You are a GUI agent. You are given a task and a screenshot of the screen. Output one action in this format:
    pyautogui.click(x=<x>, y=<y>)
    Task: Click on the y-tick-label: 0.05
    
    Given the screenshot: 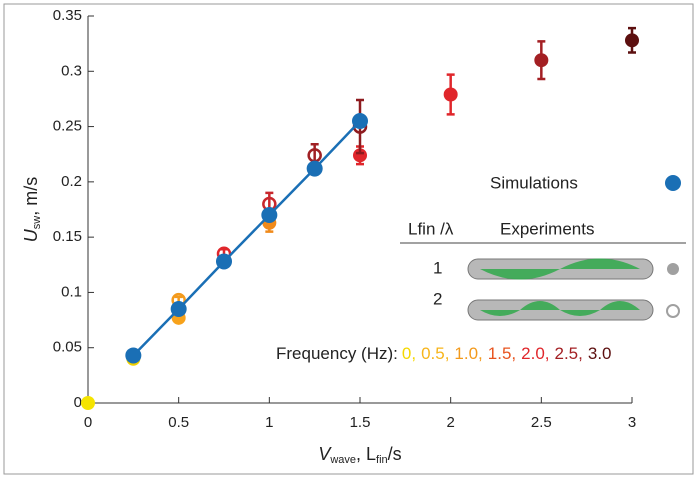 What is the action you would take?
    pyautogui.click(x=67, y=347)
    